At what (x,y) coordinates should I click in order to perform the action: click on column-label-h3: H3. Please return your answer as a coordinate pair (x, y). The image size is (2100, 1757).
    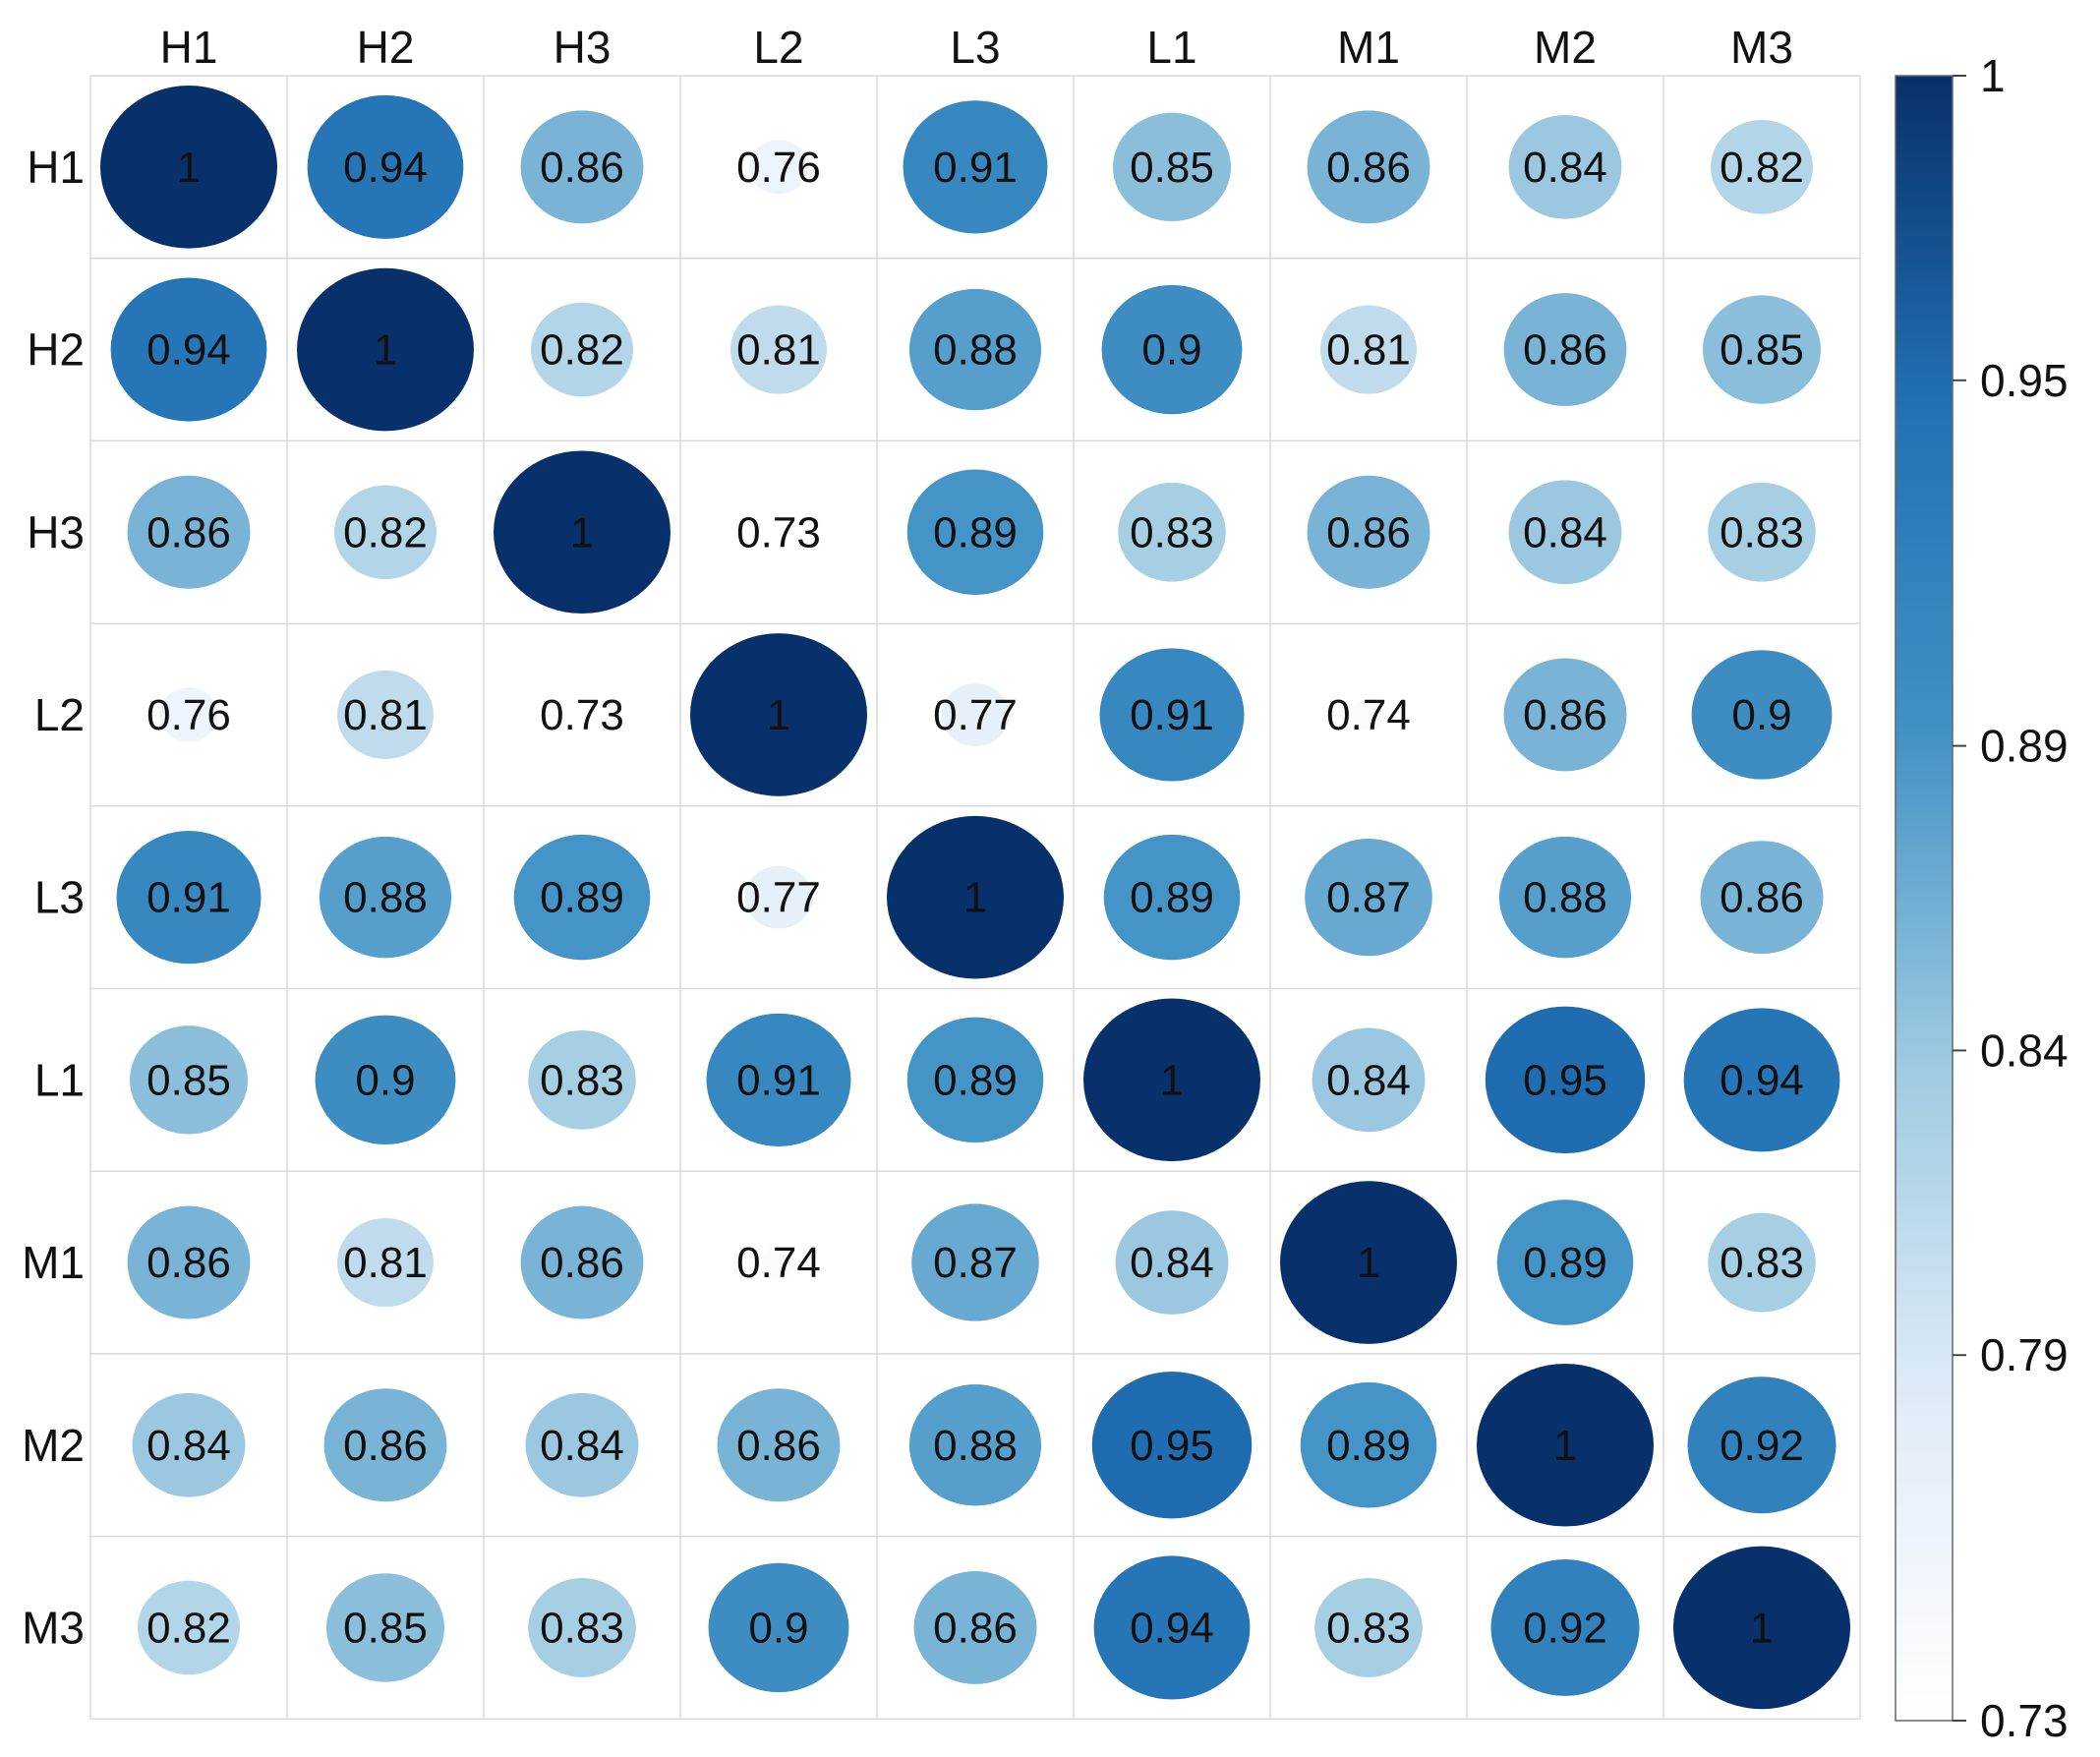
    Looking at the image, I should click on (583, 47).